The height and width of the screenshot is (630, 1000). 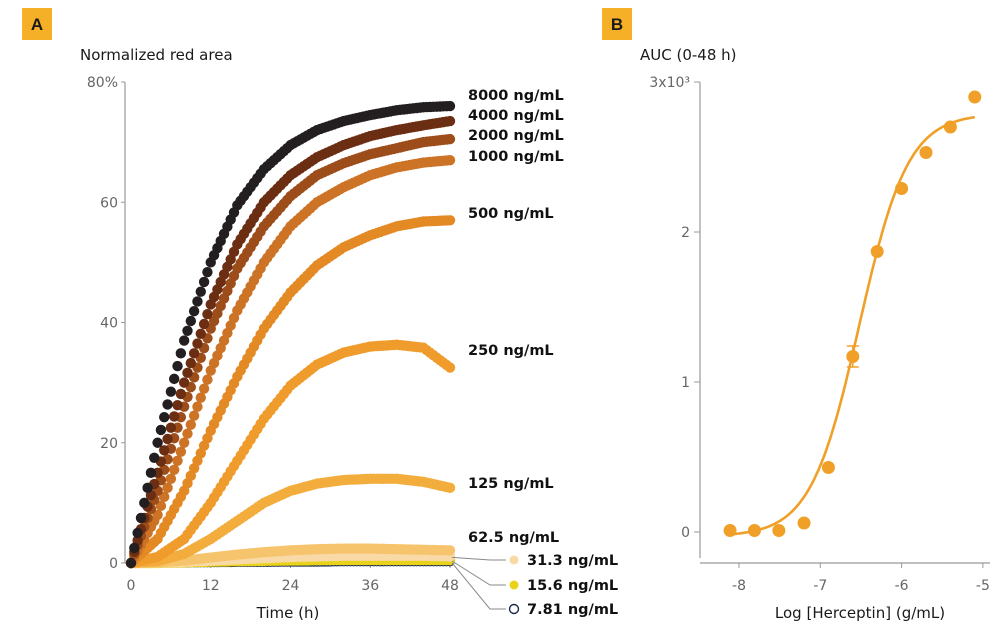 I want to click on panel-b-y-tick-label: 1, so click(x=685, y=383).